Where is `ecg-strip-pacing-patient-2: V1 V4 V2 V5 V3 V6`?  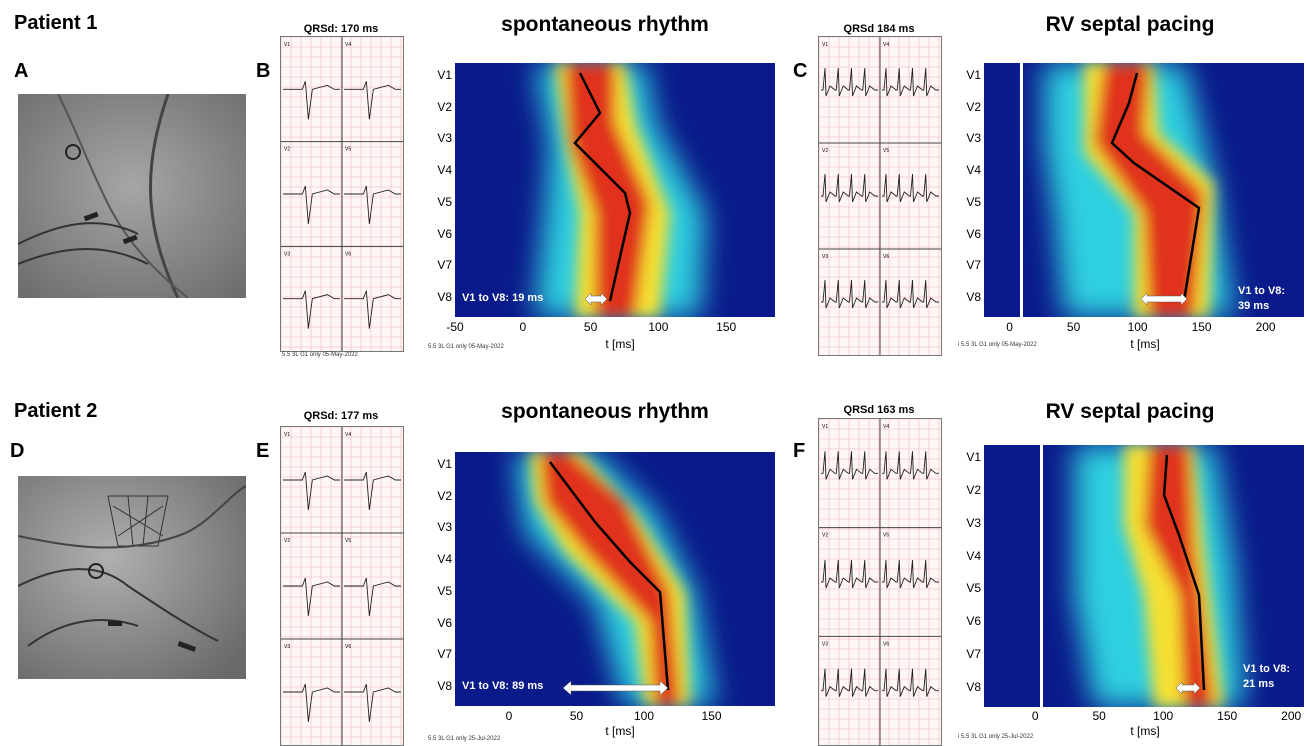
ecg-strip-pacing-patient-2: V1 V4 V2 V5 V3 V6 is located at coordinates (880, 582).